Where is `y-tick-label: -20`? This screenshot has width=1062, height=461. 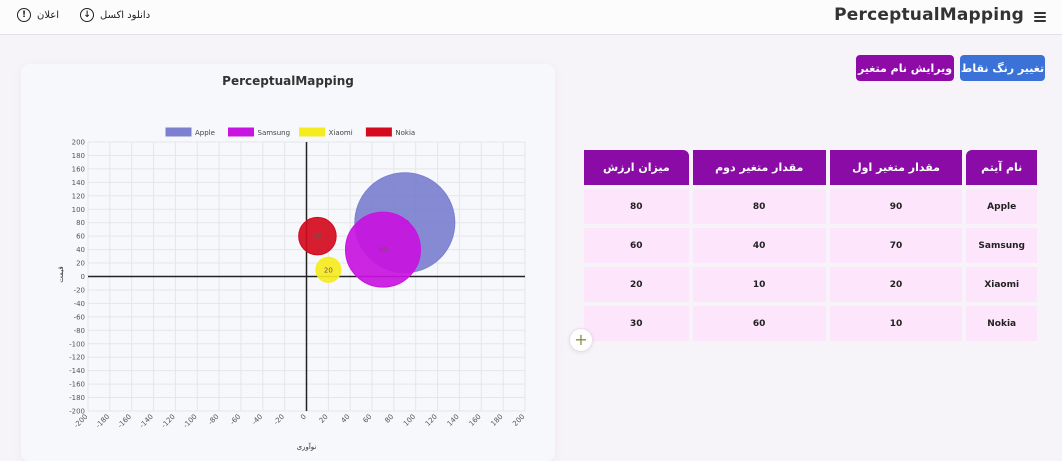
y-tick-label: -20 is located at coordinates (79, 290).